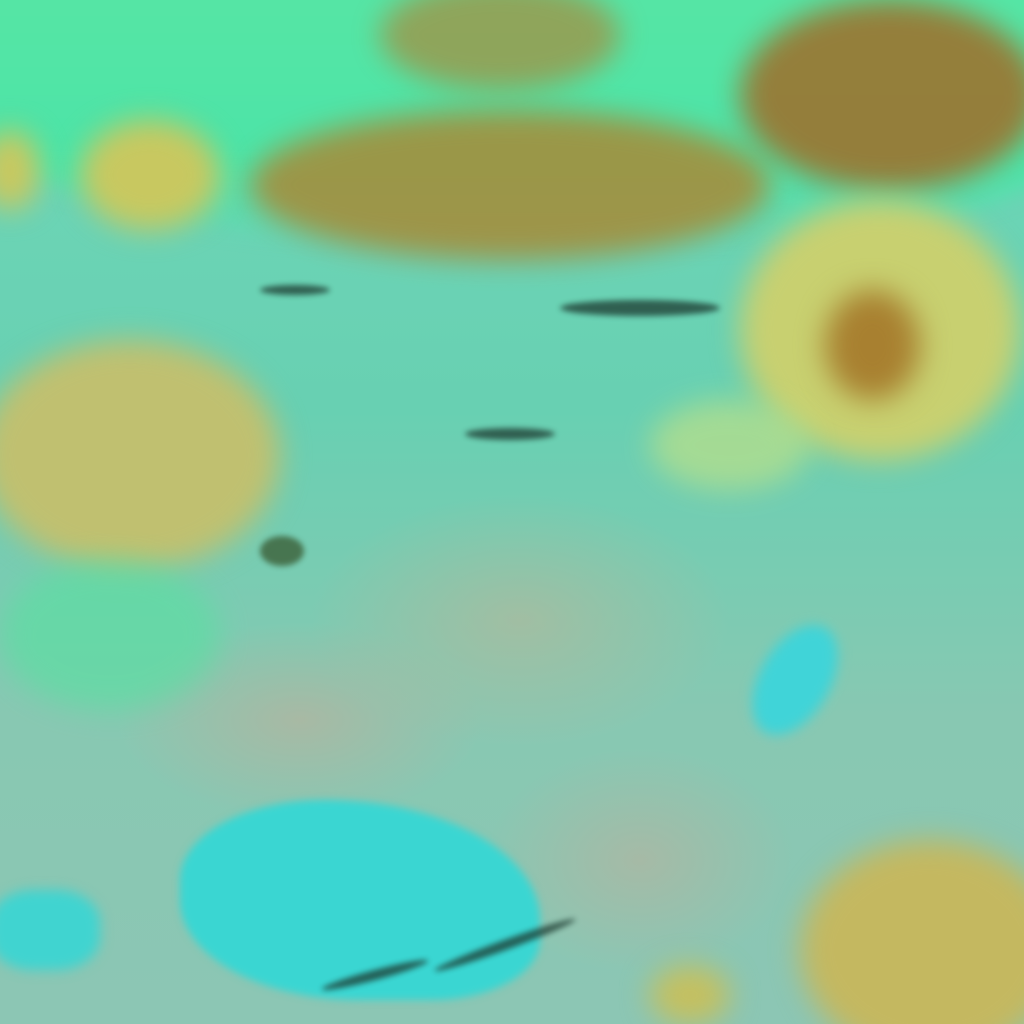  Describe the element at coordinates (510, 185) in the screenshot. I see `mountain-region-north` at that location.